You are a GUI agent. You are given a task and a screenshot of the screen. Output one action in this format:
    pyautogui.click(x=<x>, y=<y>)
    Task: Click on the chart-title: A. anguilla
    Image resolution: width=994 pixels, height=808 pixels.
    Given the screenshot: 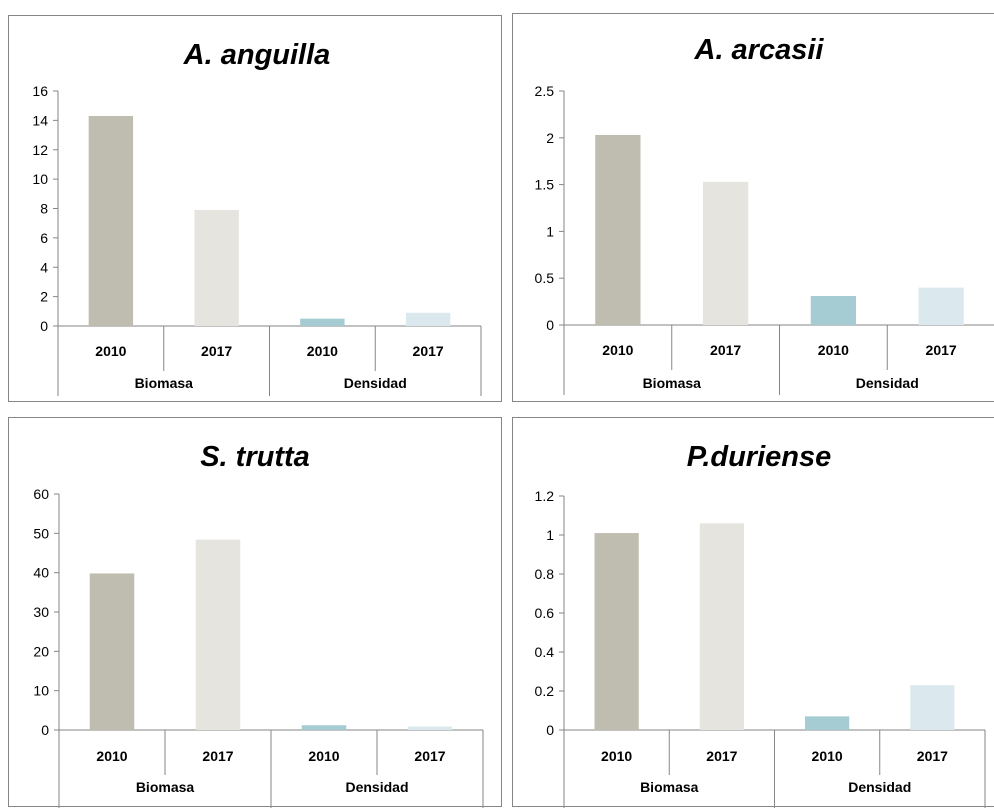 What is the action you would take?
    pyautogui.click(x=257, y=55)
    